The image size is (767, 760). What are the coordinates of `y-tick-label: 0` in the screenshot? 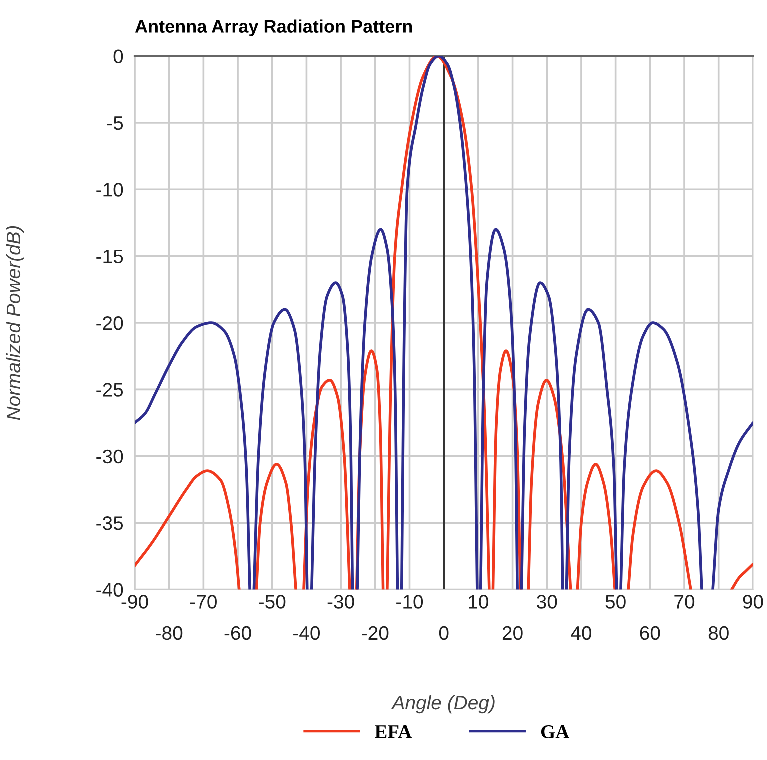 It's located at (119, 57).